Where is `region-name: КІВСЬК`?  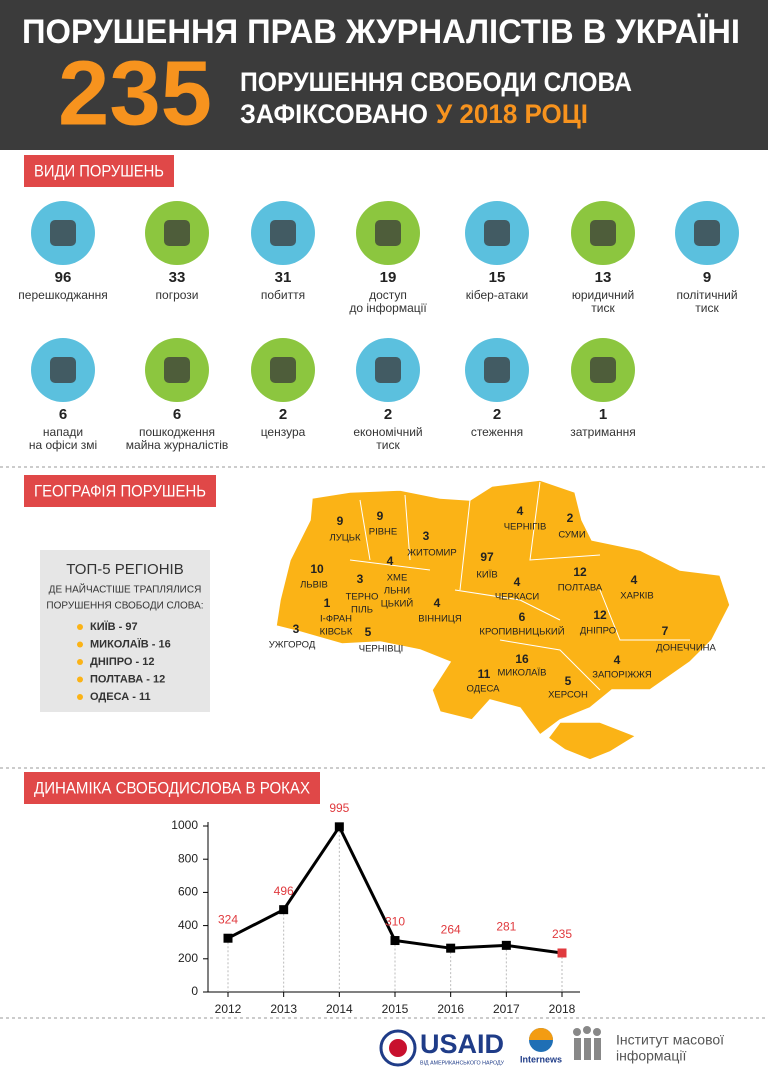
region-name: КІВСЬК is located at coordinates (336, 632).